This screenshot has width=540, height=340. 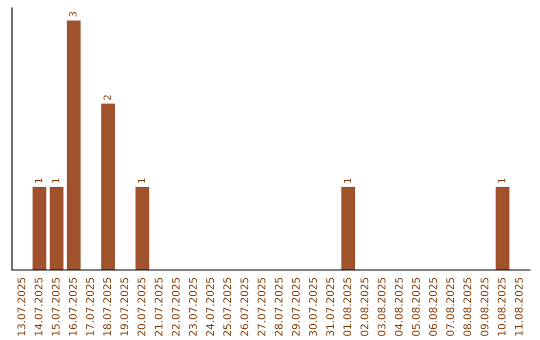 What do you see at coordinates (142, 307) in the screenshot?
I see `x-tick-label: 20.07.2025` at bounding box center [142, 307].